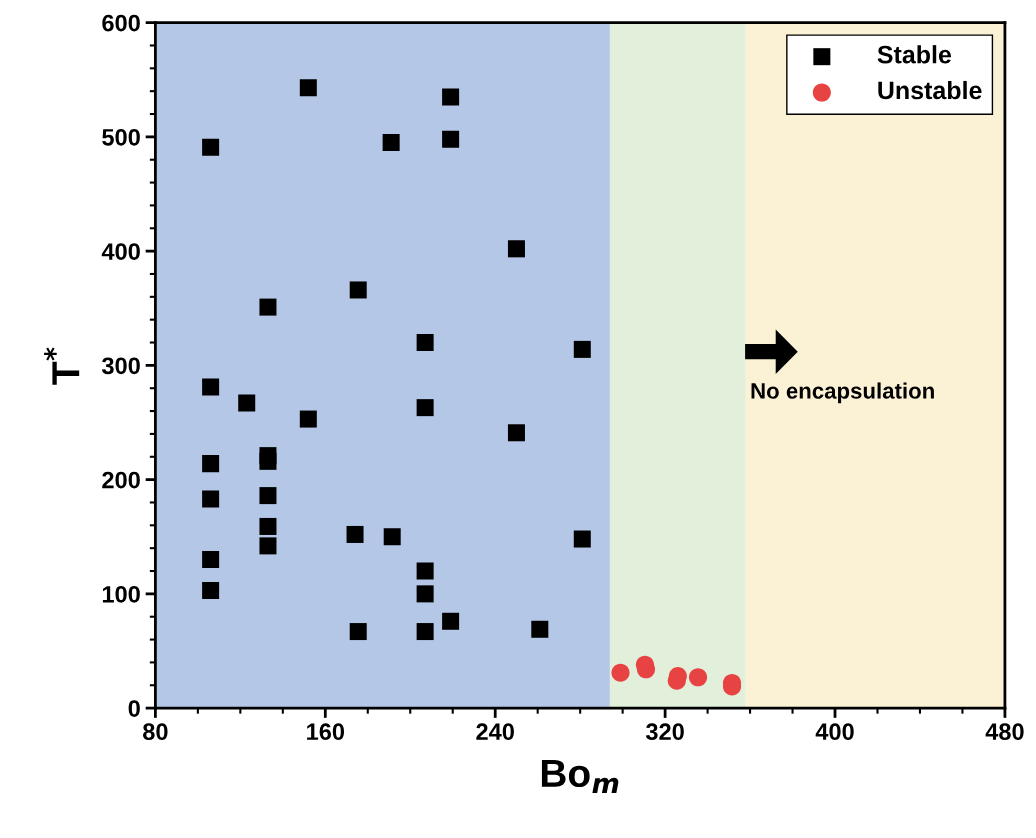 The height and width of the screenshot is (838, 1036). I want to click on x-tick-label: 400, so click(834, 732).